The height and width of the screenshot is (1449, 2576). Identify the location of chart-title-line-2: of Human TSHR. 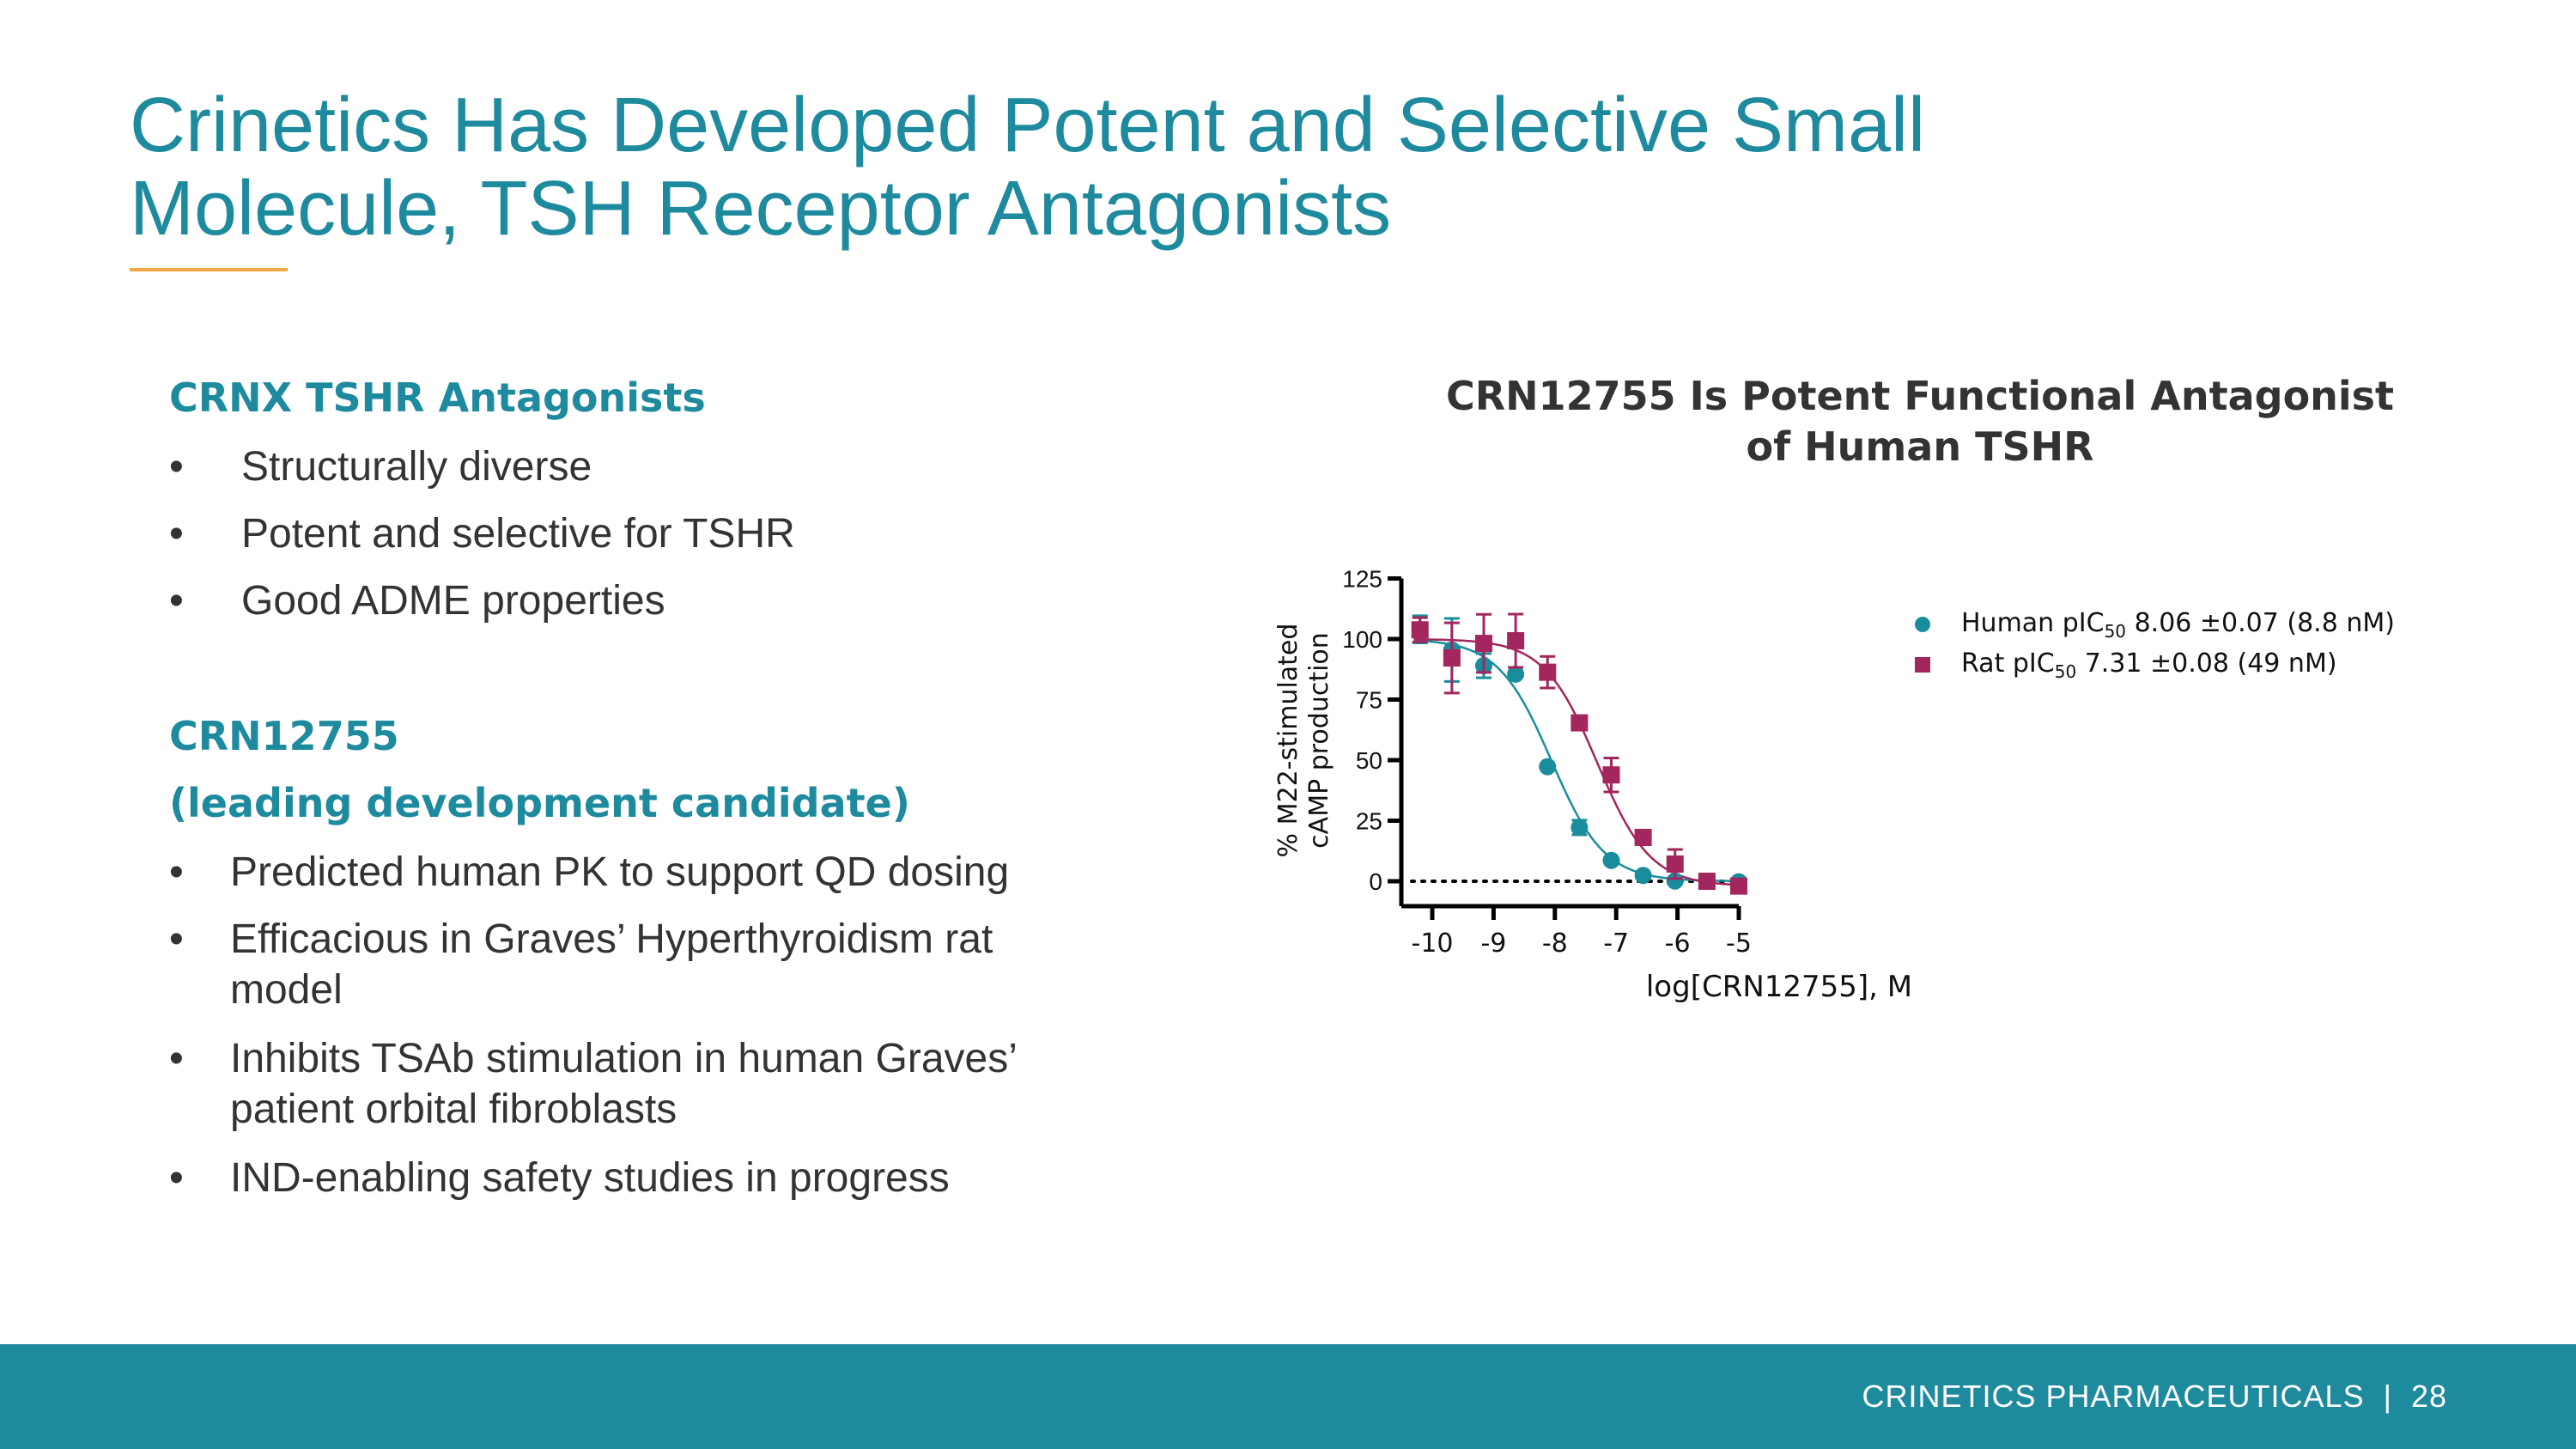
(1920, 446).